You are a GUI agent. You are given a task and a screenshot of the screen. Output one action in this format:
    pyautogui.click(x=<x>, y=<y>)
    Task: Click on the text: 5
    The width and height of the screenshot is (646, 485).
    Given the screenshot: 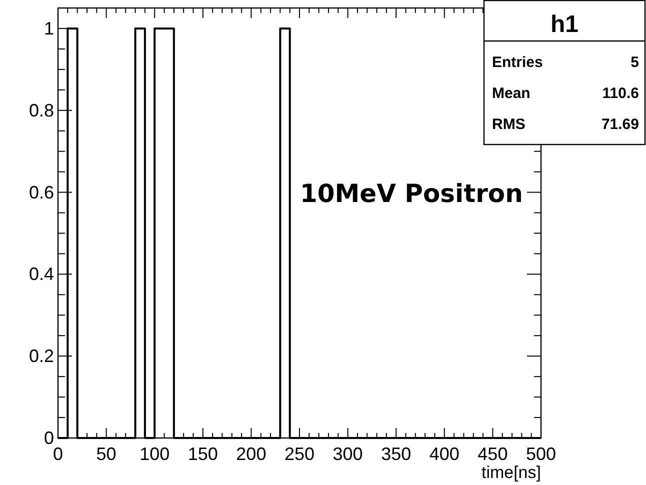 What is the action you would take?
    pyautogui.click(x=634, y=62)
    